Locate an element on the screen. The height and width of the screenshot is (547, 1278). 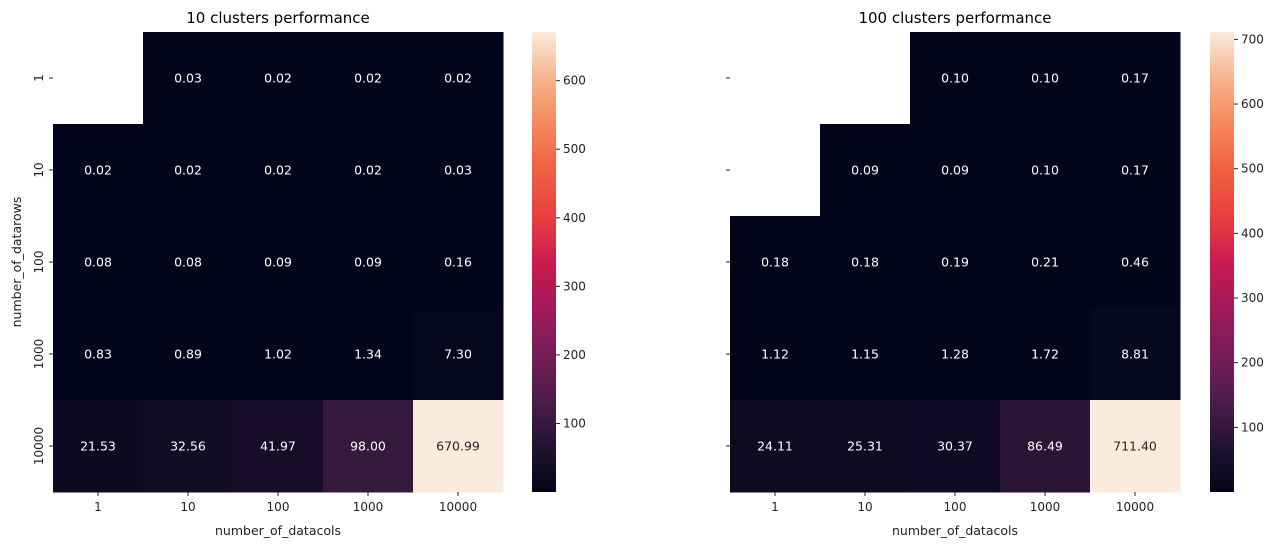
cell-value-label: 711.40 is located at coordinates (1135, 446).